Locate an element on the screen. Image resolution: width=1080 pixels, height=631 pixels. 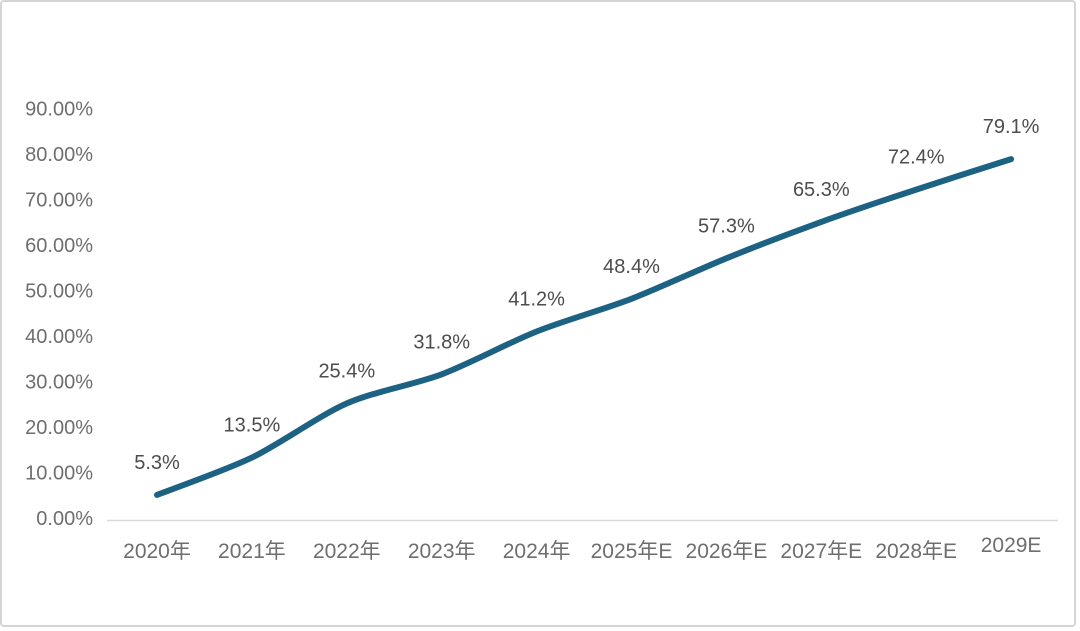
data-label: 13.5% is located at coordinates (252, 426).